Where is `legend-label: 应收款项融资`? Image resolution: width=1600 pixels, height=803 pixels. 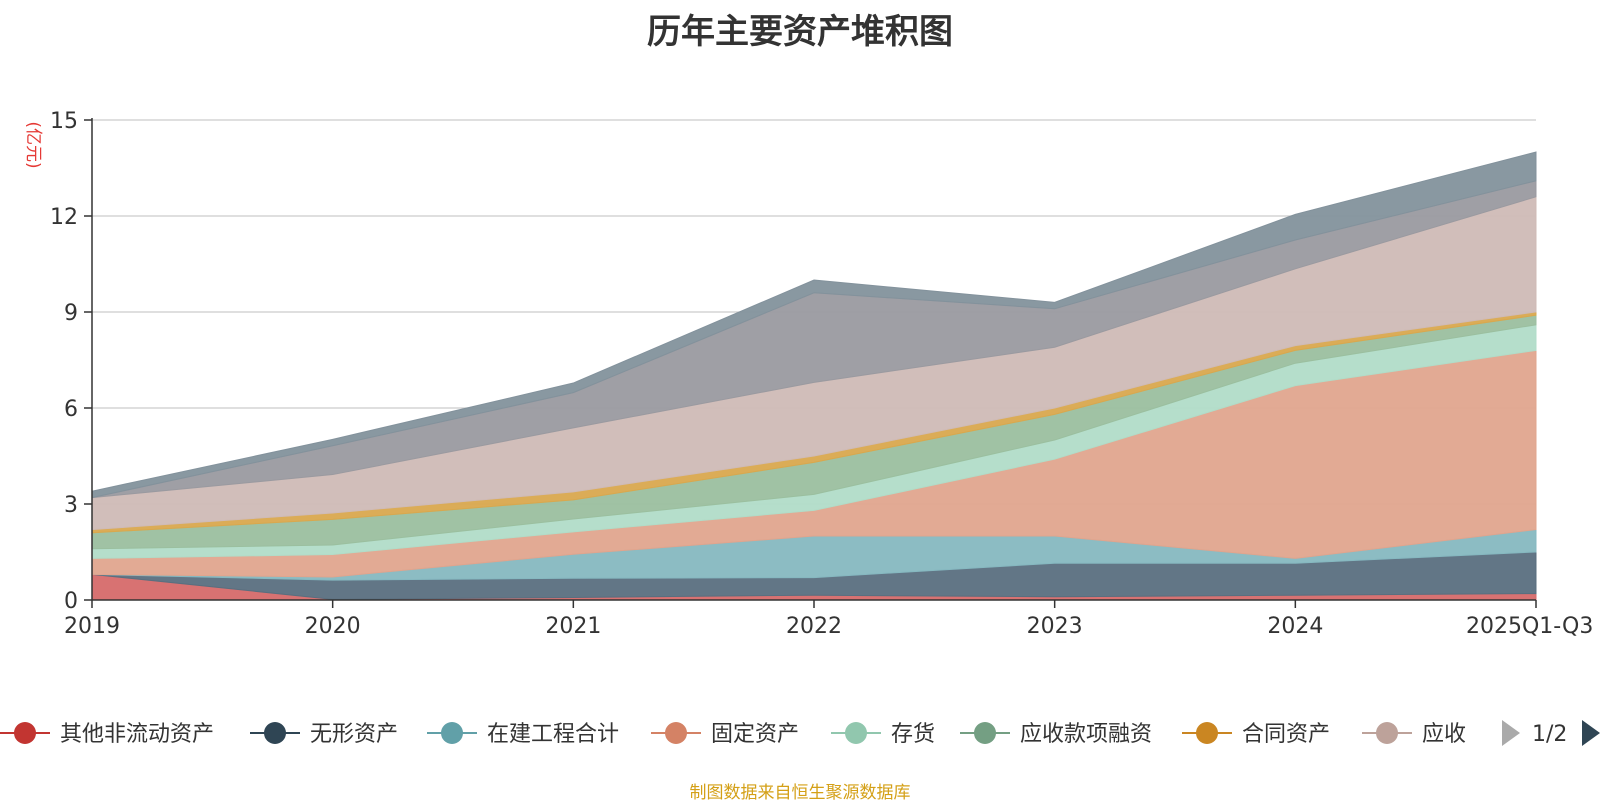
legend-label: 应收款项融资 is located at coordinates (1086, 734).